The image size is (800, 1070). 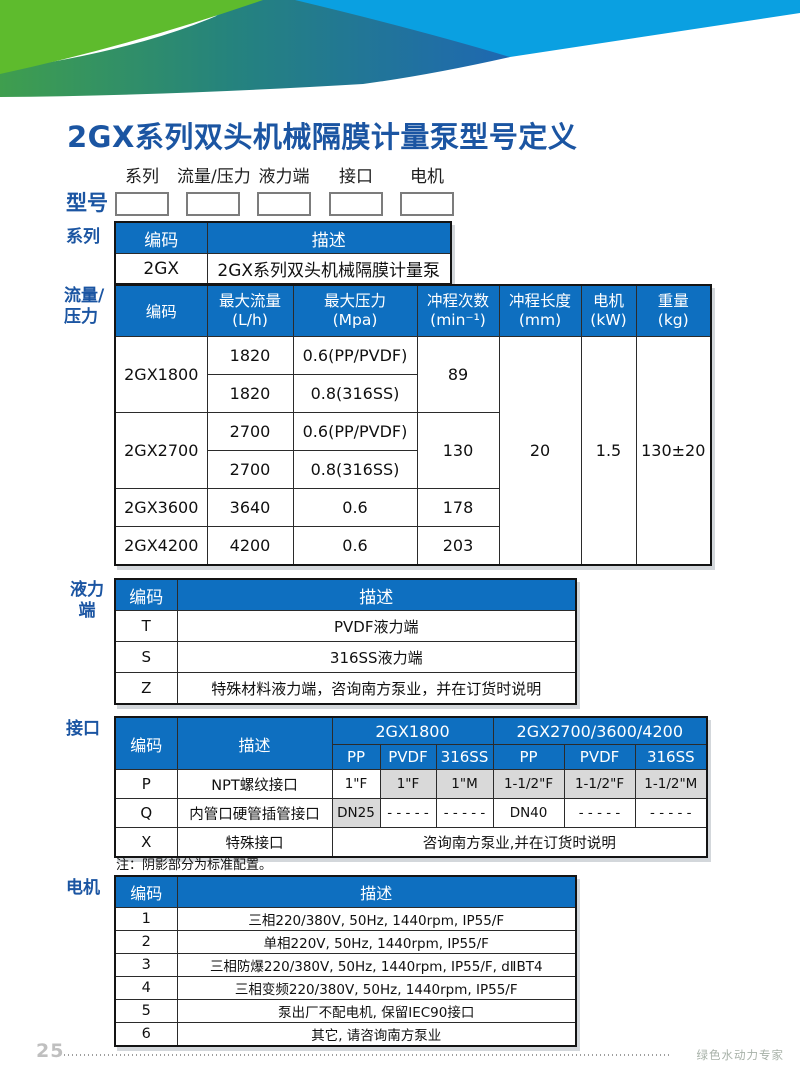 What do you see at coordinates (599, 757) in the screenshot?
I see `col-header-material: PVDF` at bounding box center [599, 757].